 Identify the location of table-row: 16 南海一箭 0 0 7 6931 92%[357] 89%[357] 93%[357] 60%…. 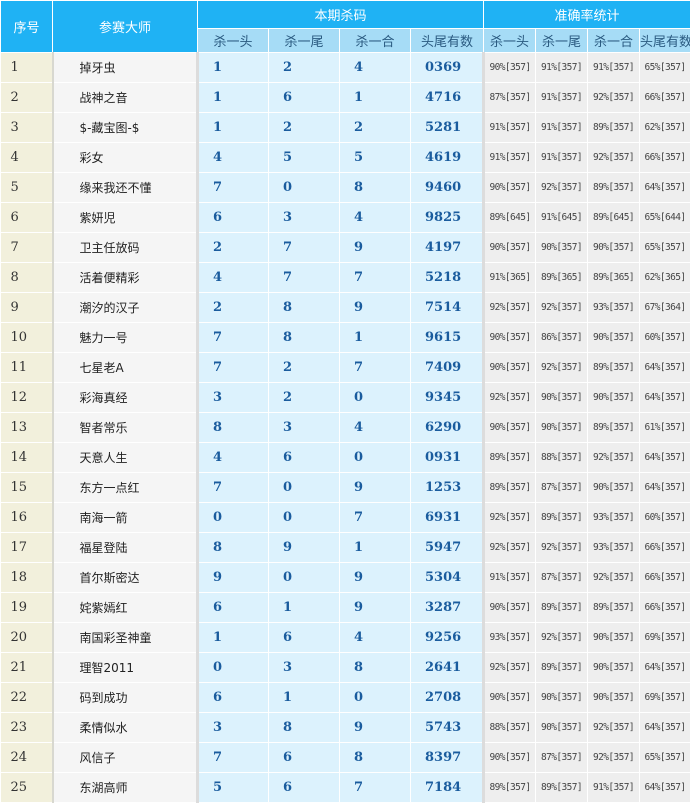
(345, 517).